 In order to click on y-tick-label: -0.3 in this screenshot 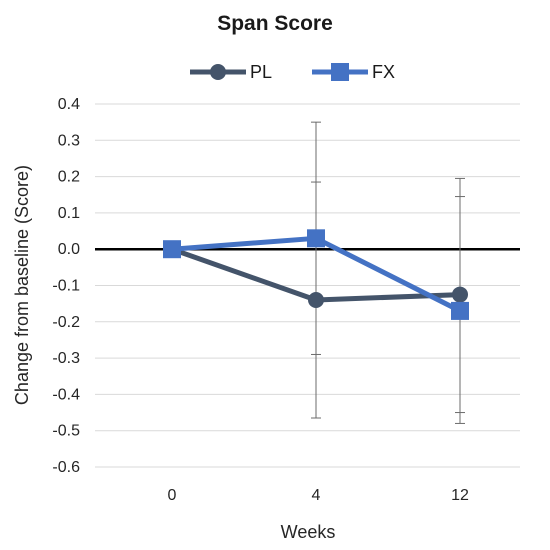, I will do `click(66, 358)`.